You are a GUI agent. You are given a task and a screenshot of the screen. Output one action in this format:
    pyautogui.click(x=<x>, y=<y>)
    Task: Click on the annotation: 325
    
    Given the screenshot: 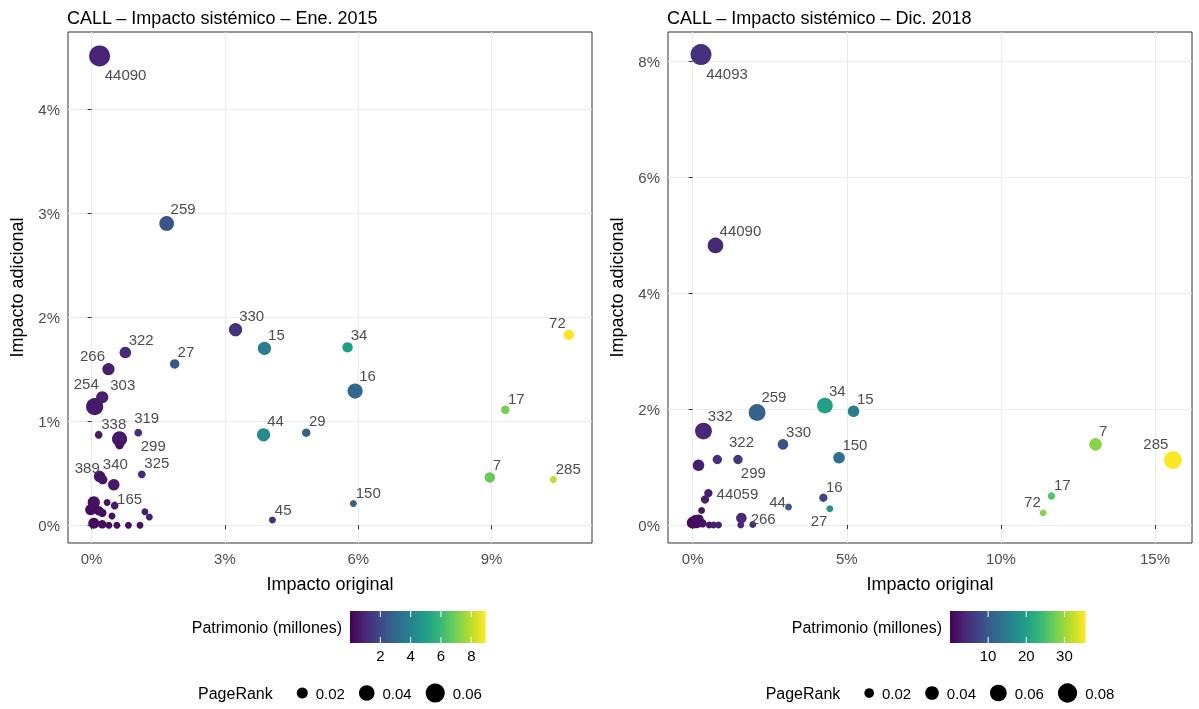 What is the action you would take?
    pyautogui.click(x=157, y=463)
    